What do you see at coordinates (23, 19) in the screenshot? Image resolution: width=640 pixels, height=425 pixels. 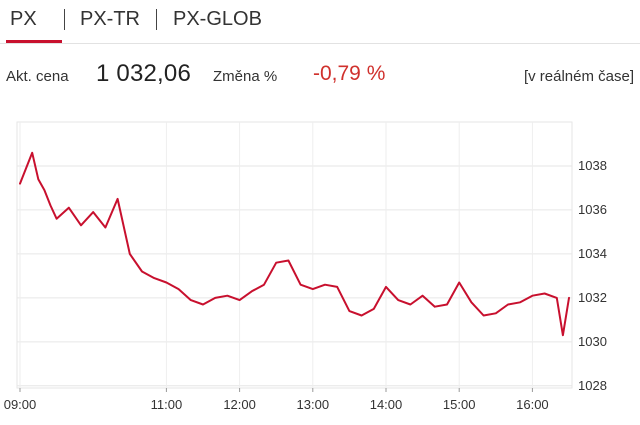 I see `tab-px: PX` at bounding box center [23, 19].